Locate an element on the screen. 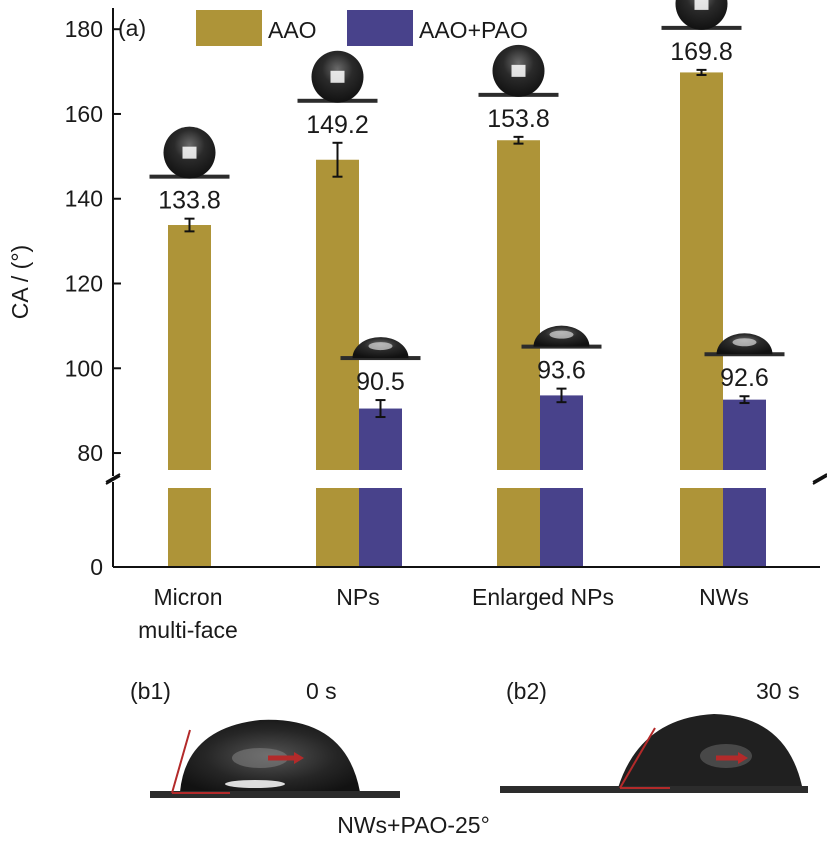  y-tick-label: 0 is located at coordinates (96, 567).